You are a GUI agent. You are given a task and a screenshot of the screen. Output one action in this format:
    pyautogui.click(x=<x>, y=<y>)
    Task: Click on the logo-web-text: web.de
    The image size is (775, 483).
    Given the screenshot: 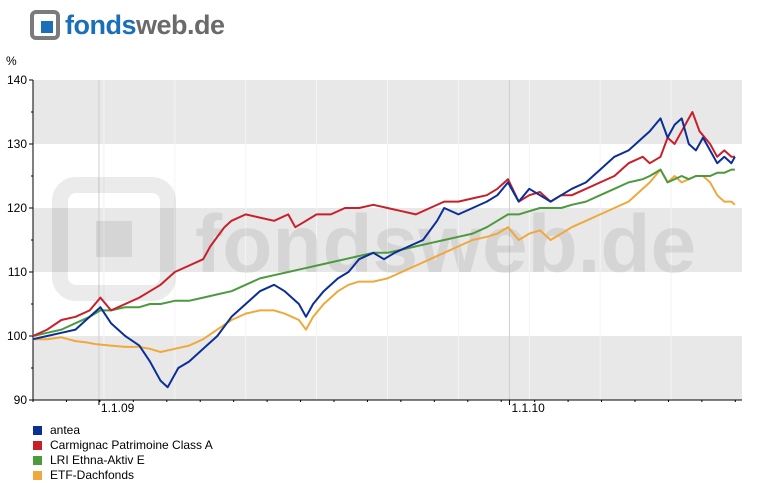 What is the action you would take?
    pyautogui.click(x=180, y=24)
    